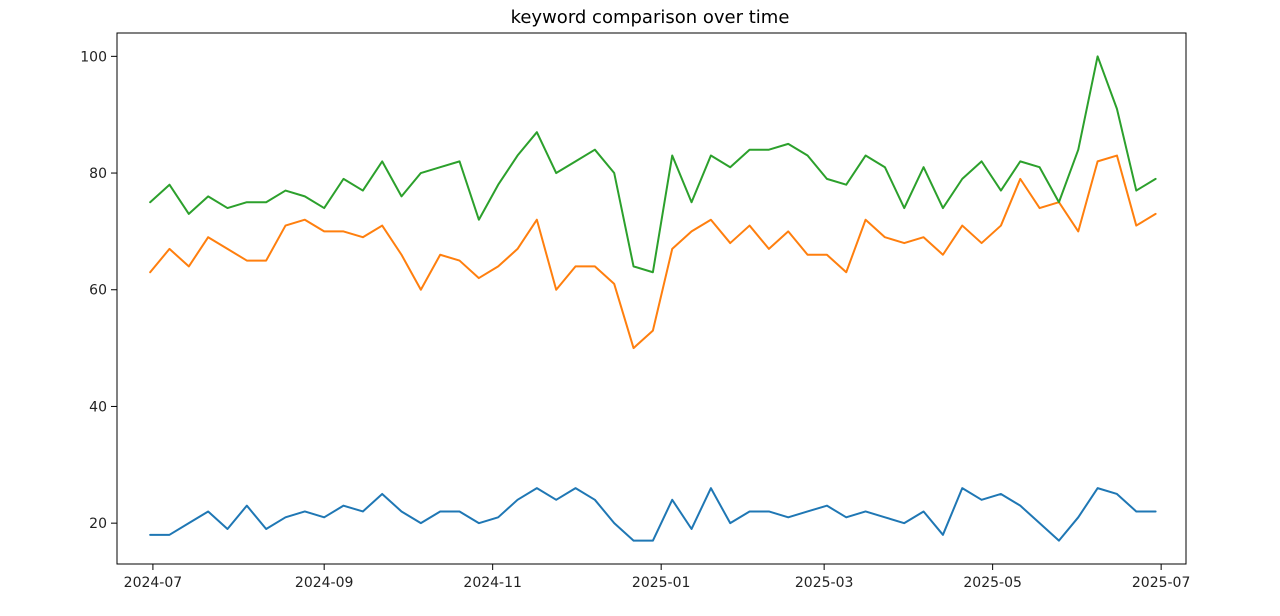  I want to click on x-tick-label: 2025-03, so click(824, 583).